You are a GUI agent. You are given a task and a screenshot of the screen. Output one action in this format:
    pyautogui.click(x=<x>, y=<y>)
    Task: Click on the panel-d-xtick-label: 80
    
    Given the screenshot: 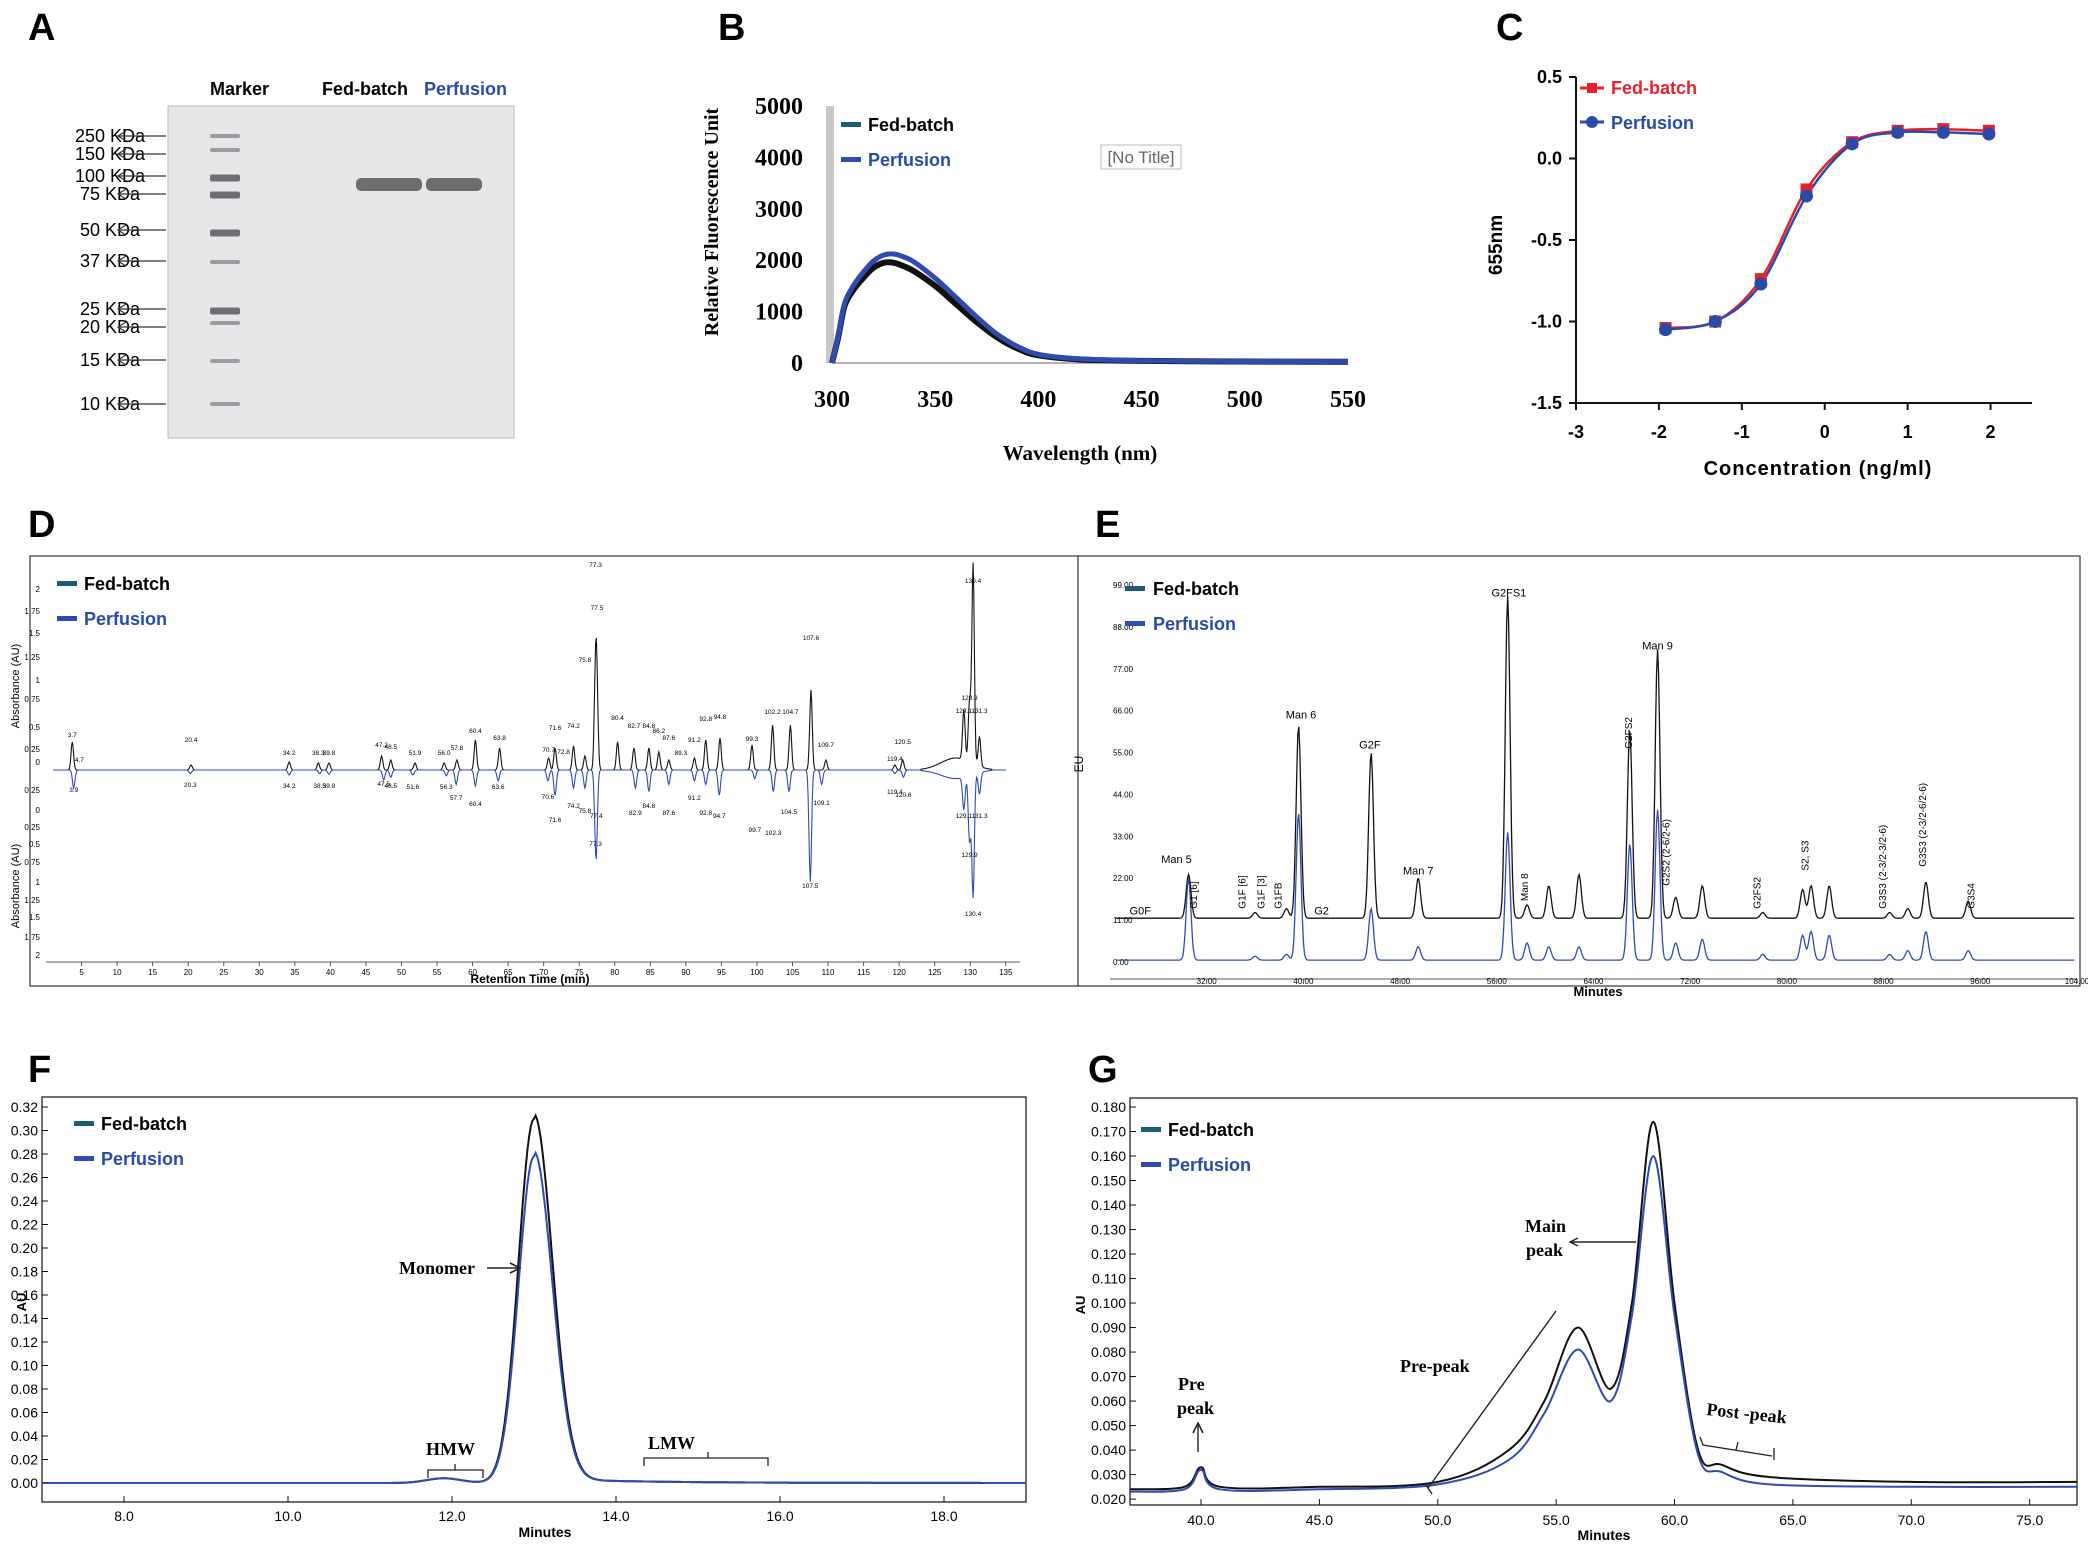 What is the action you would take?
    pyautogui.click(x=614, y=972)
    